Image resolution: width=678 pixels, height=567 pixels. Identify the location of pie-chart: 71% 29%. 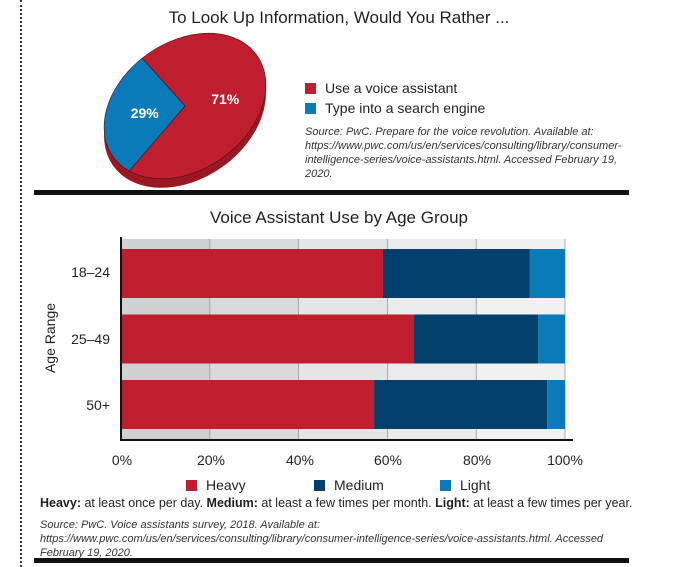
(185, 110).